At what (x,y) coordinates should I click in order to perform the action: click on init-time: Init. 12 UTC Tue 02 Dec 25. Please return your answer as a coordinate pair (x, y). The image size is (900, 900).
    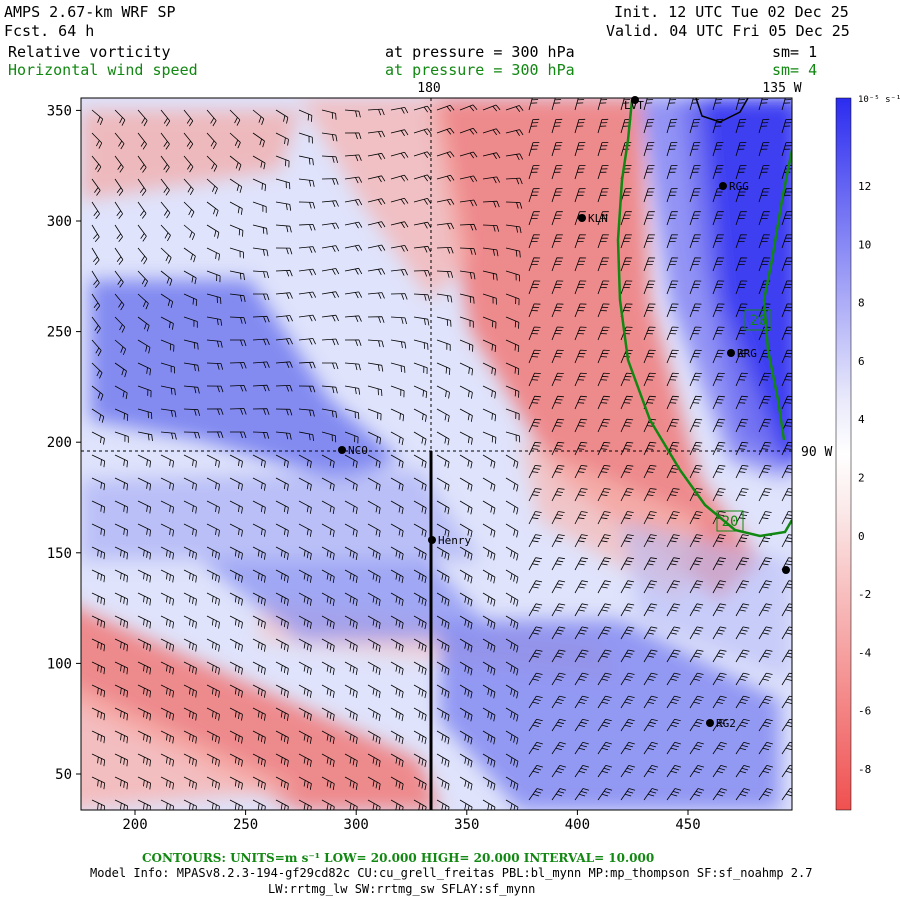
    Looking at the image, I should click on (731, 12).